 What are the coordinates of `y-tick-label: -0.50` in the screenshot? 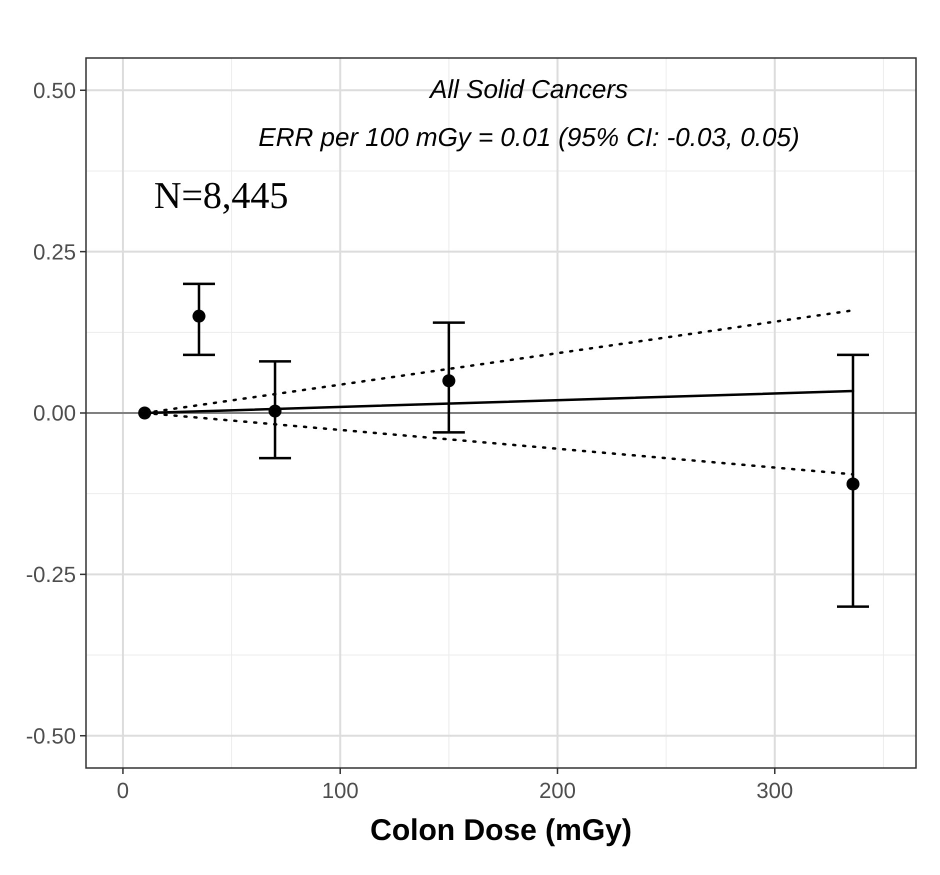 It's located at (51, 735).